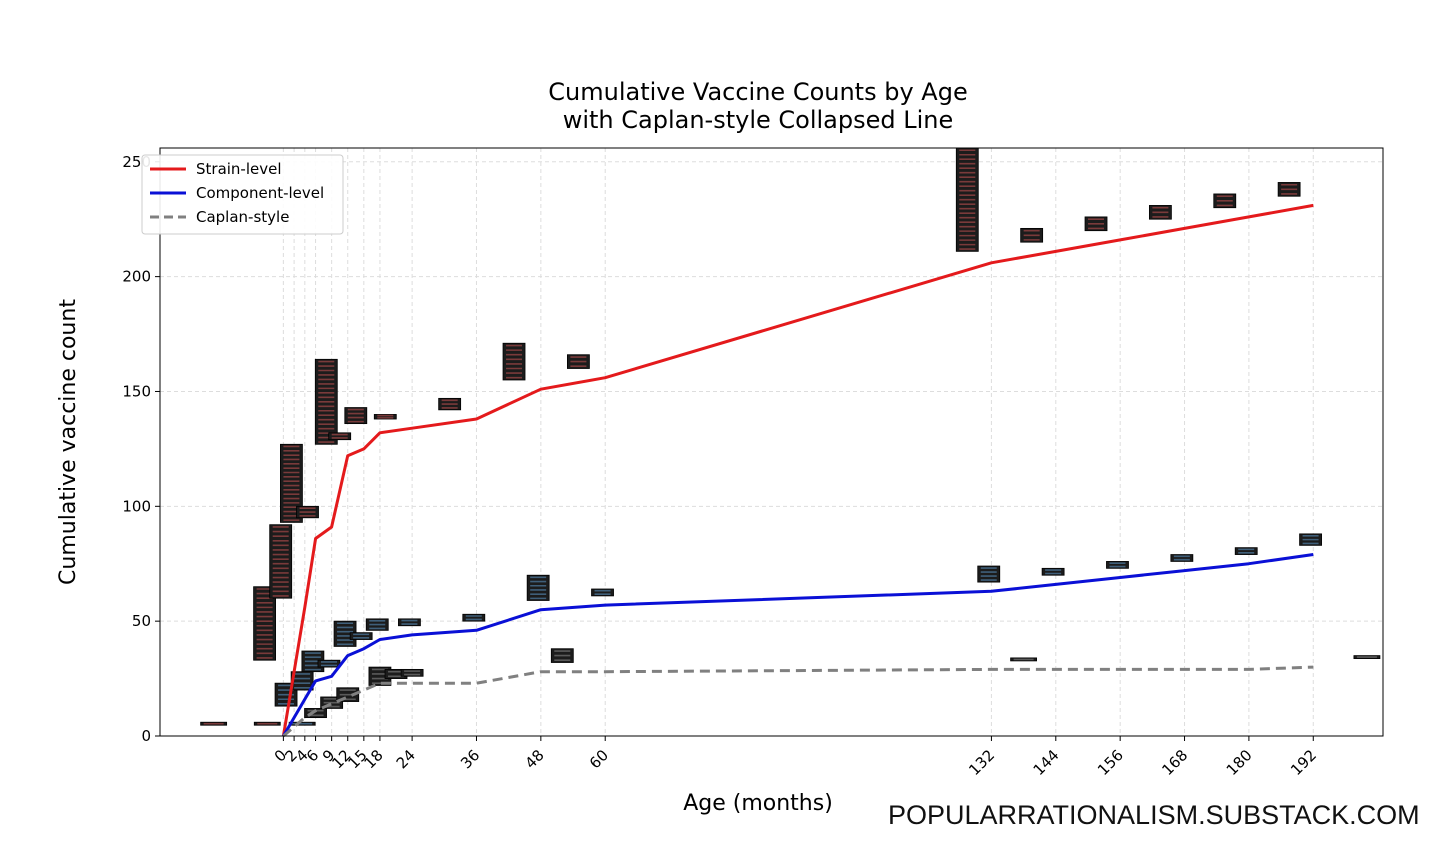  What do you see at coordinates (406, 759) in the screenshot?
I see `x-tick-label: 24` at bounding box center [406, 759].